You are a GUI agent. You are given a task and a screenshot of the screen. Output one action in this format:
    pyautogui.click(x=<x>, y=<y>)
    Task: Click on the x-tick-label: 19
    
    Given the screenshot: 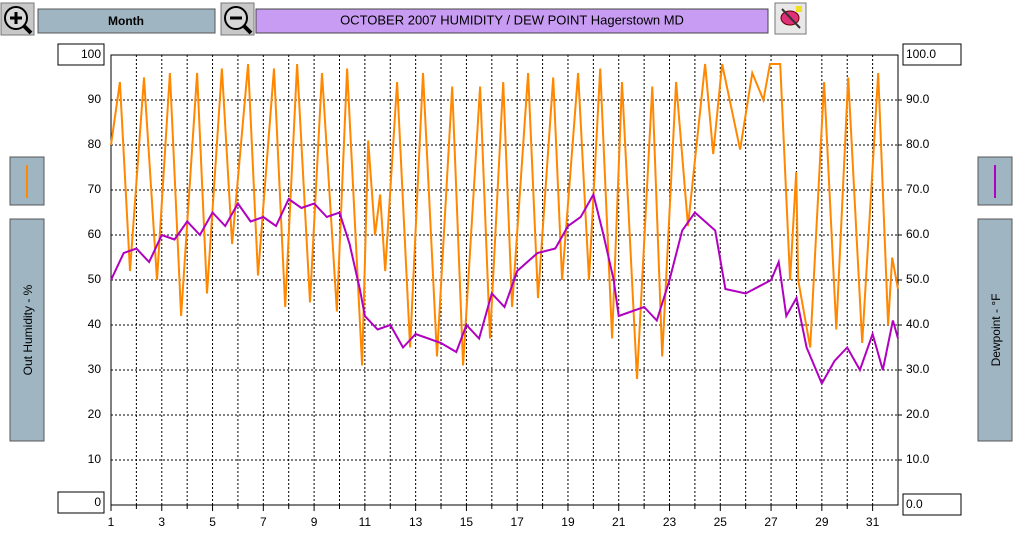 What is the action you would take?
    pyautogui.click(x=568, y=522)
    